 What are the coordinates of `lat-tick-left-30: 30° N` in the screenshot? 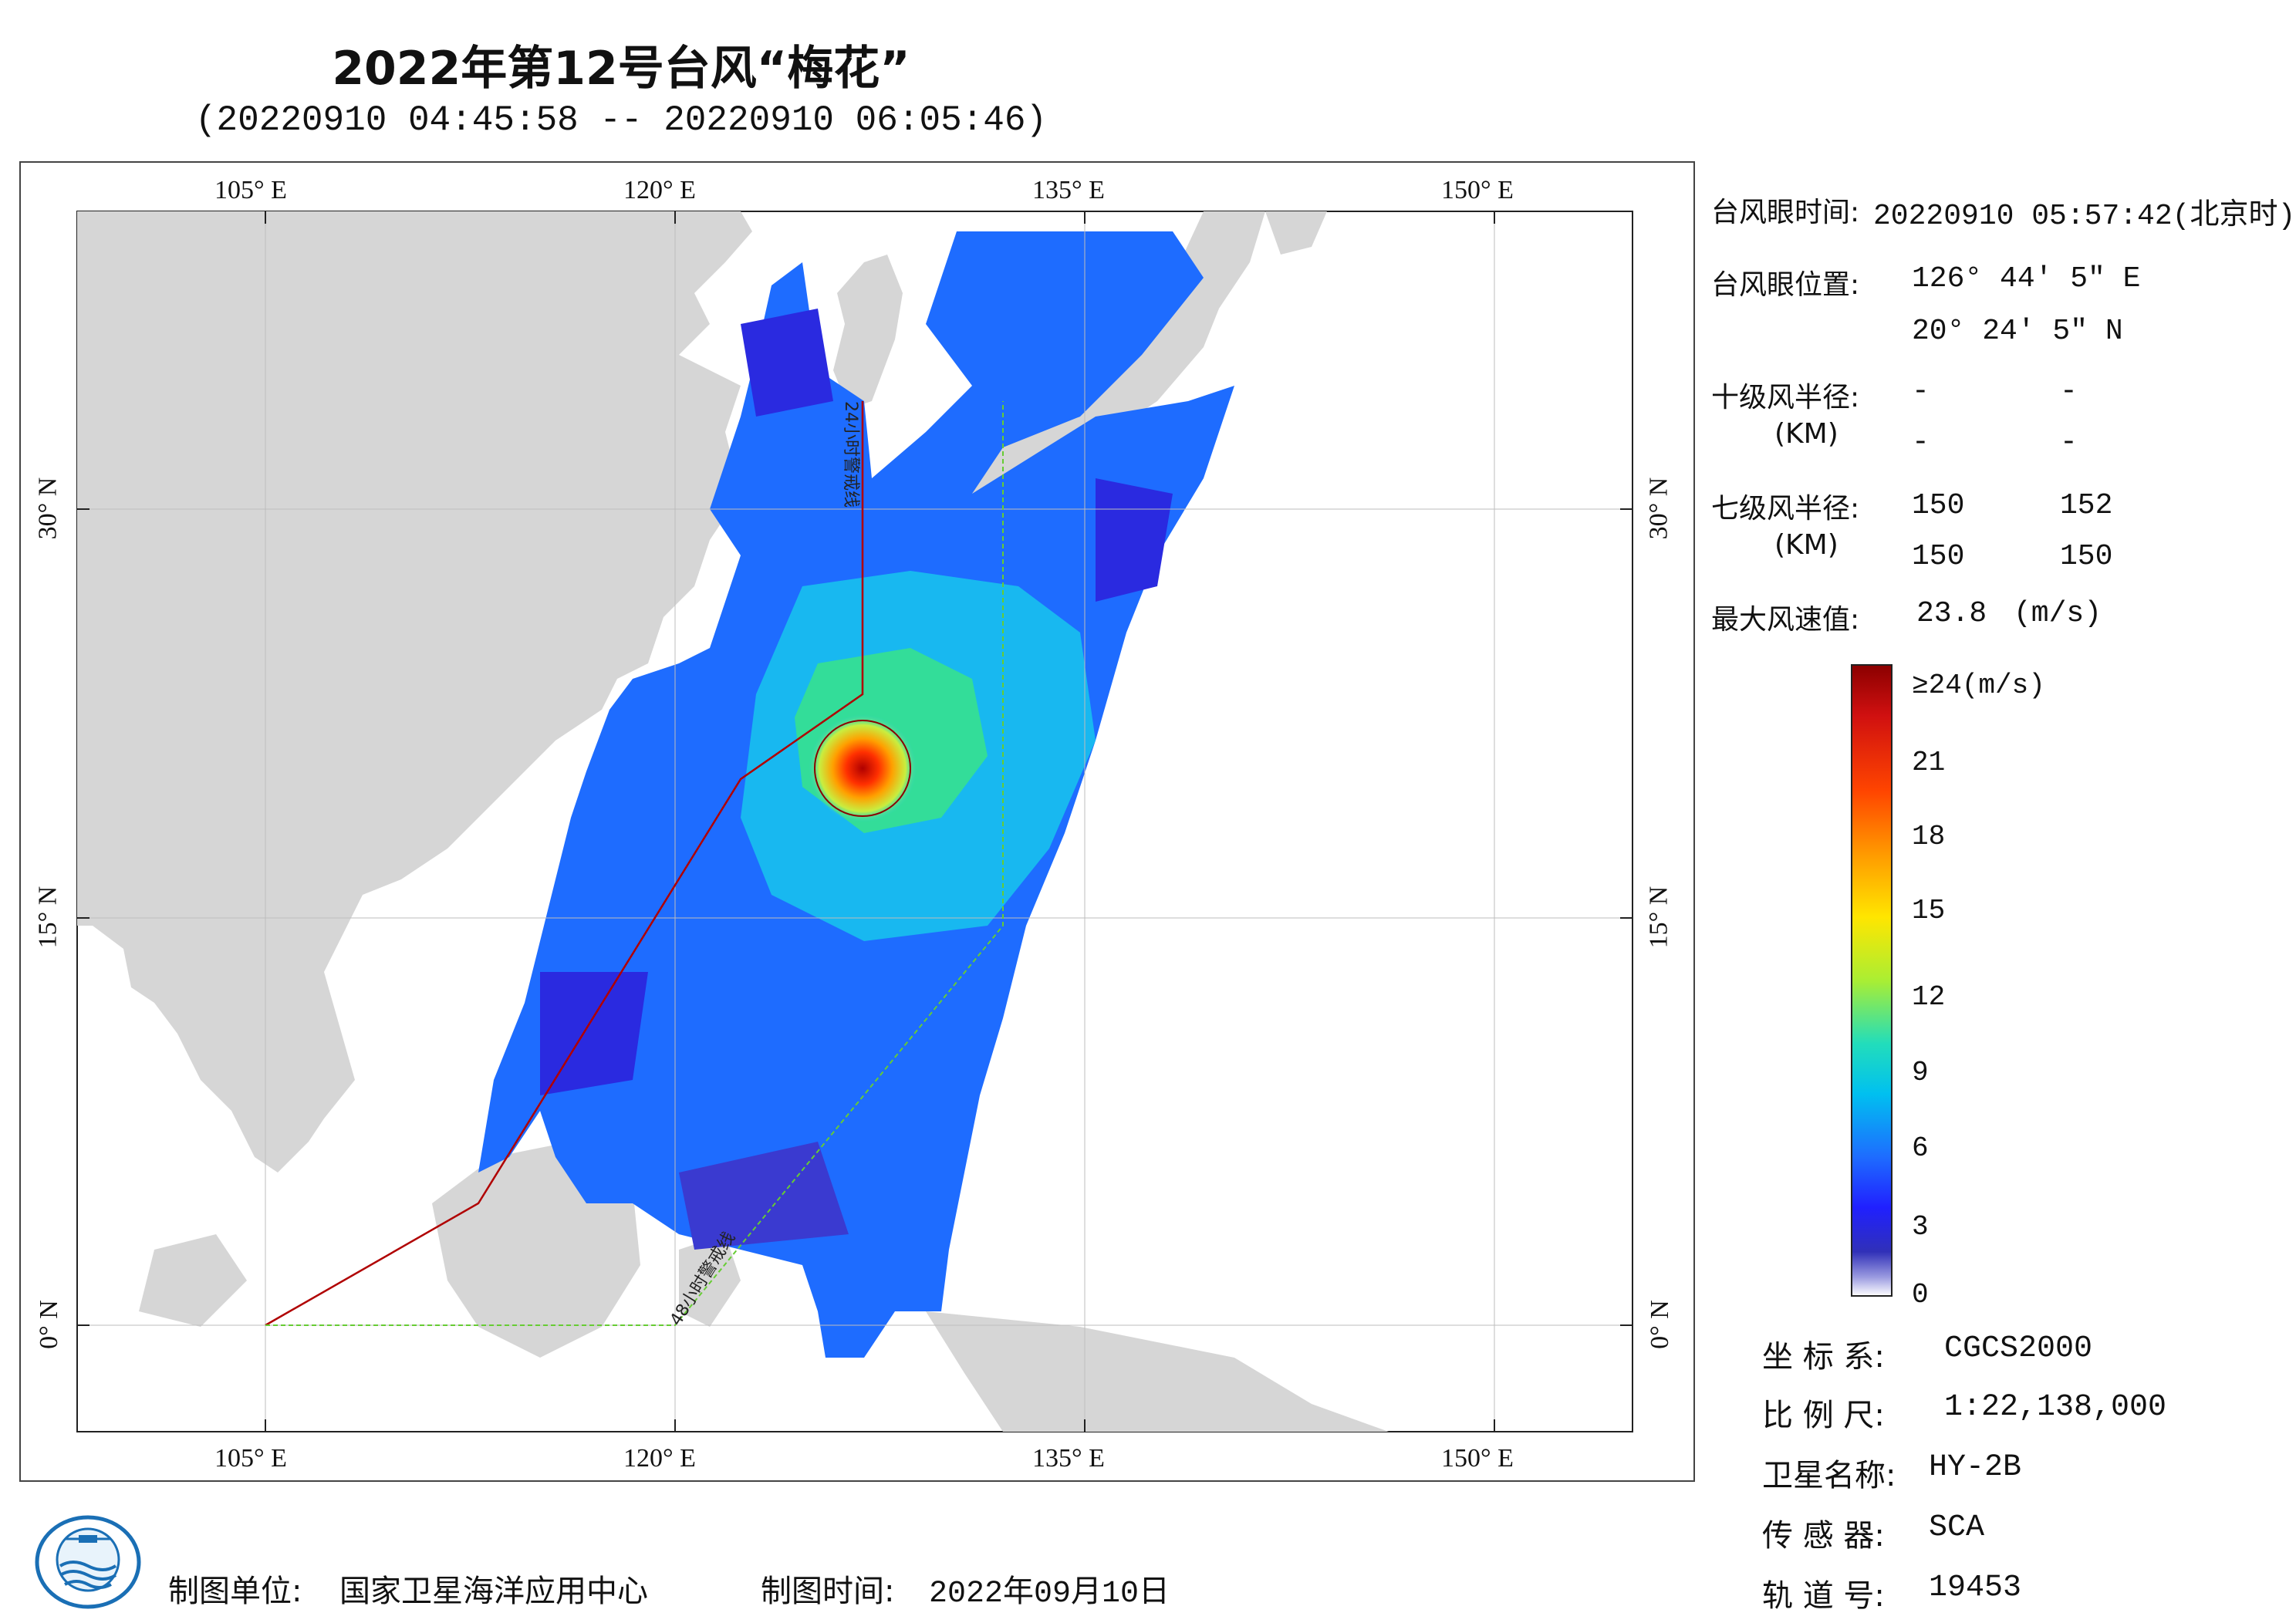 It's located at (47, 508).